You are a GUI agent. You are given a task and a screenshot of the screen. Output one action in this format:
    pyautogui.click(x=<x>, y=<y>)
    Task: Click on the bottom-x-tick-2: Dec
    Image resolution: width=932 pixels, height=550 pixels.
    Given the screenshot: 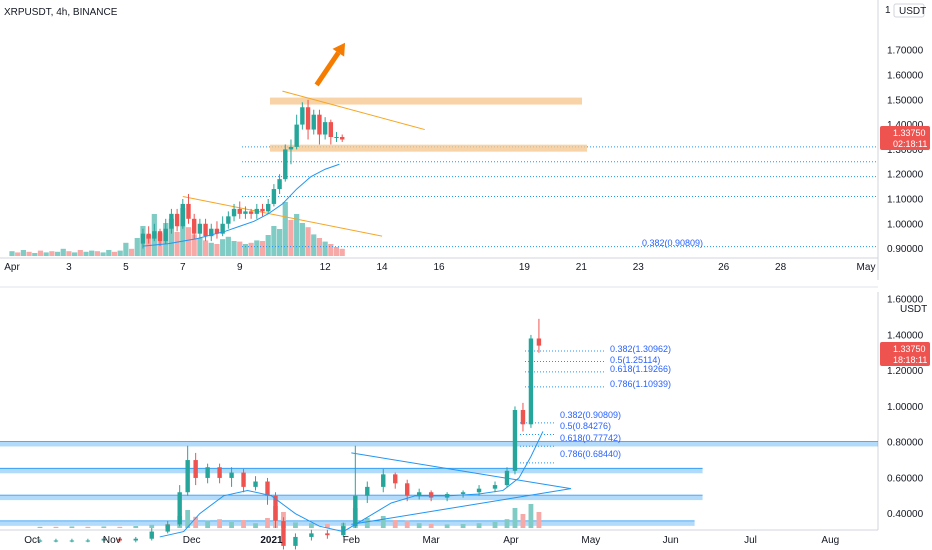 What is the action you would take?
    pyautogui.click(x=192, y=540)
    